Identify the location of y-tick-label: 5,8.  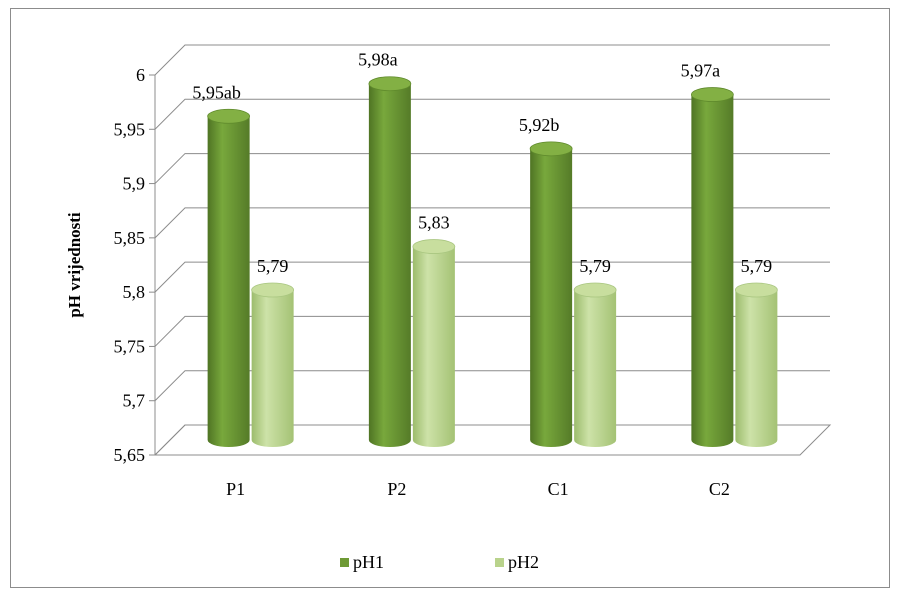
(134, 292).